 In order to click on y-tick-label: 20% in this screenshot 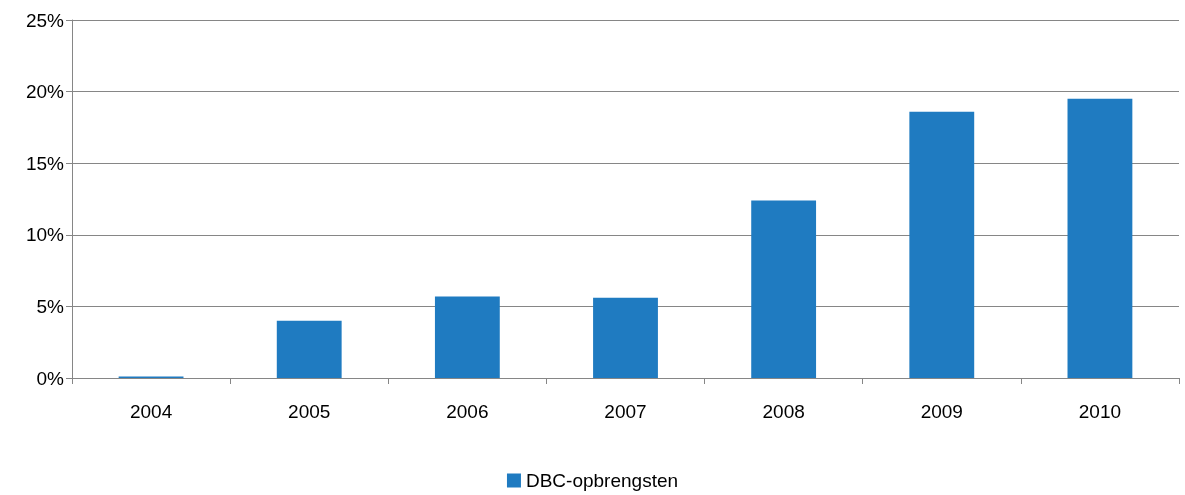, I will do `click(45, 92)`.